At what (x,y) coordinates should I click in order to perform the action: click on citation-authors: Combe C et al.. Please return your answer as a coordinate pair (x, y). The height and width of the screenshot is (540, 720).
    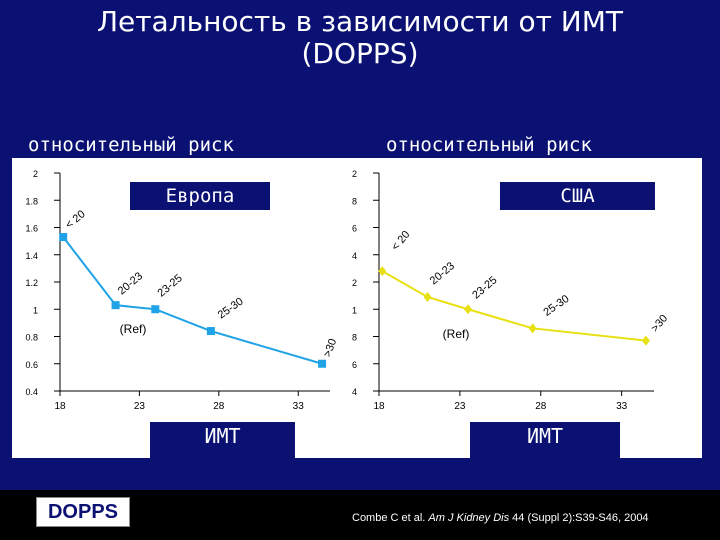
    Looking at the image, I should click on (390, 518).